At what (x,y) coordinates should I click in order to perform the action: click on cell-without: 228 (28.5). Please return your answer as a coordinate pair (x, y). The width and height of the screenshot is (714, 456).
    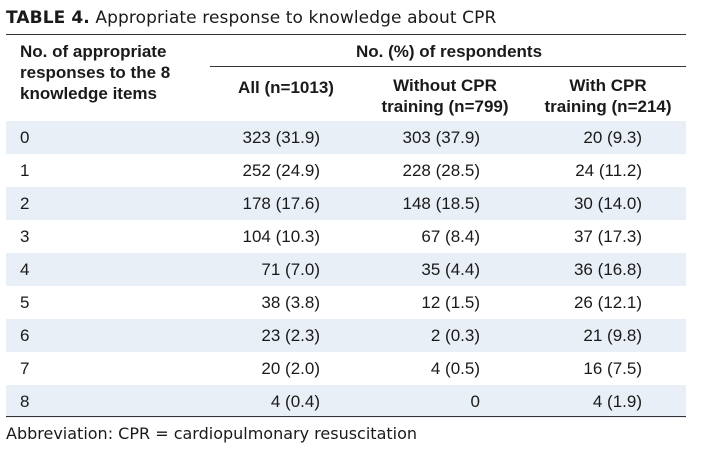
    Looking at the image, I should click on (441, 170).